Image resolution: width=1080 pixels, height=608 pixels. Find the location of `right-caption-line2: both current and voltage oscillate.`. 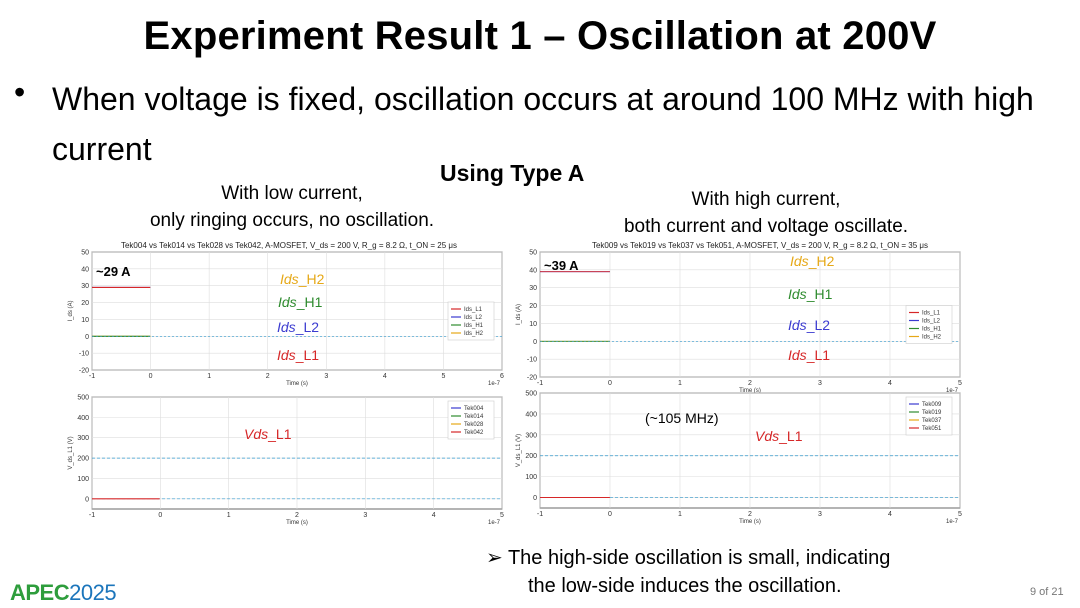

right-caption-line2: both current and voltage oscillate. is located at coordinates (766, 226).